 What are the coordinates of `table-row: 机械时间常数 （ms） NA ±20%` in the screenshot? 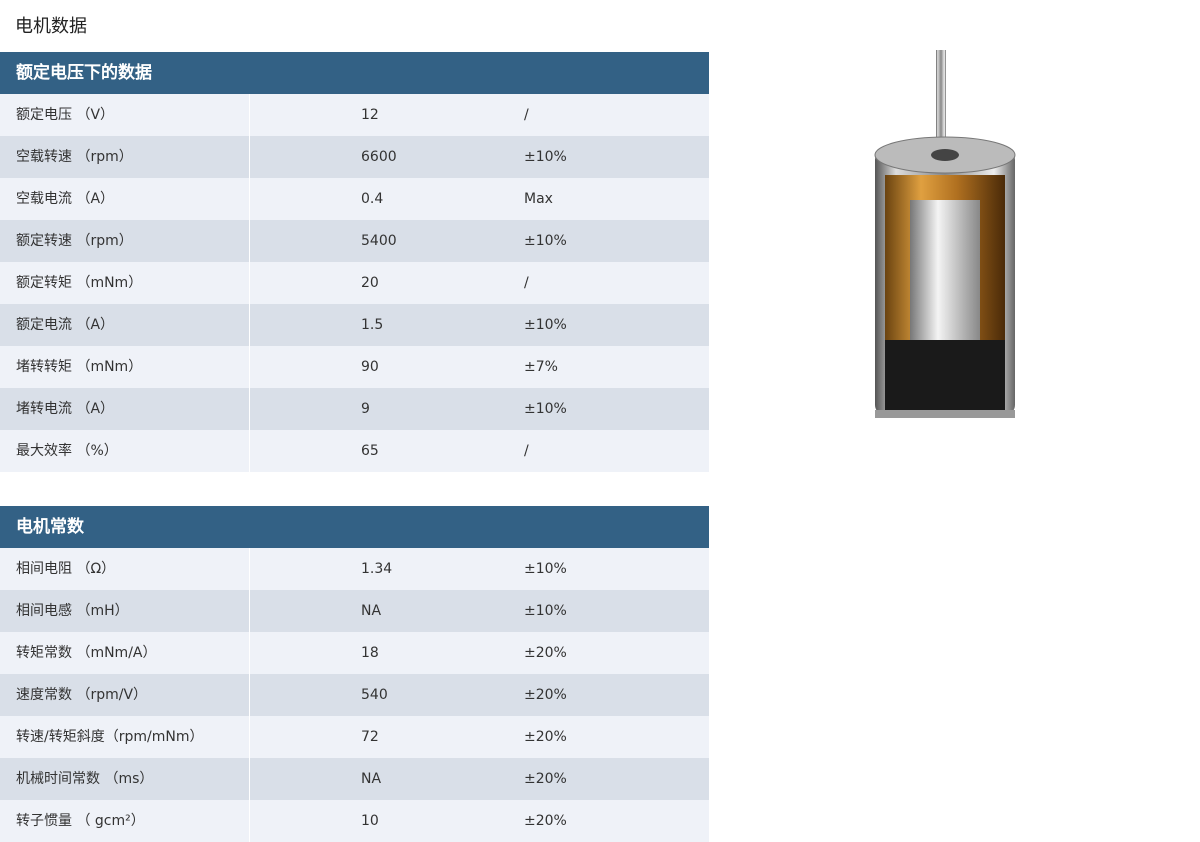 It's located at (354, 779).